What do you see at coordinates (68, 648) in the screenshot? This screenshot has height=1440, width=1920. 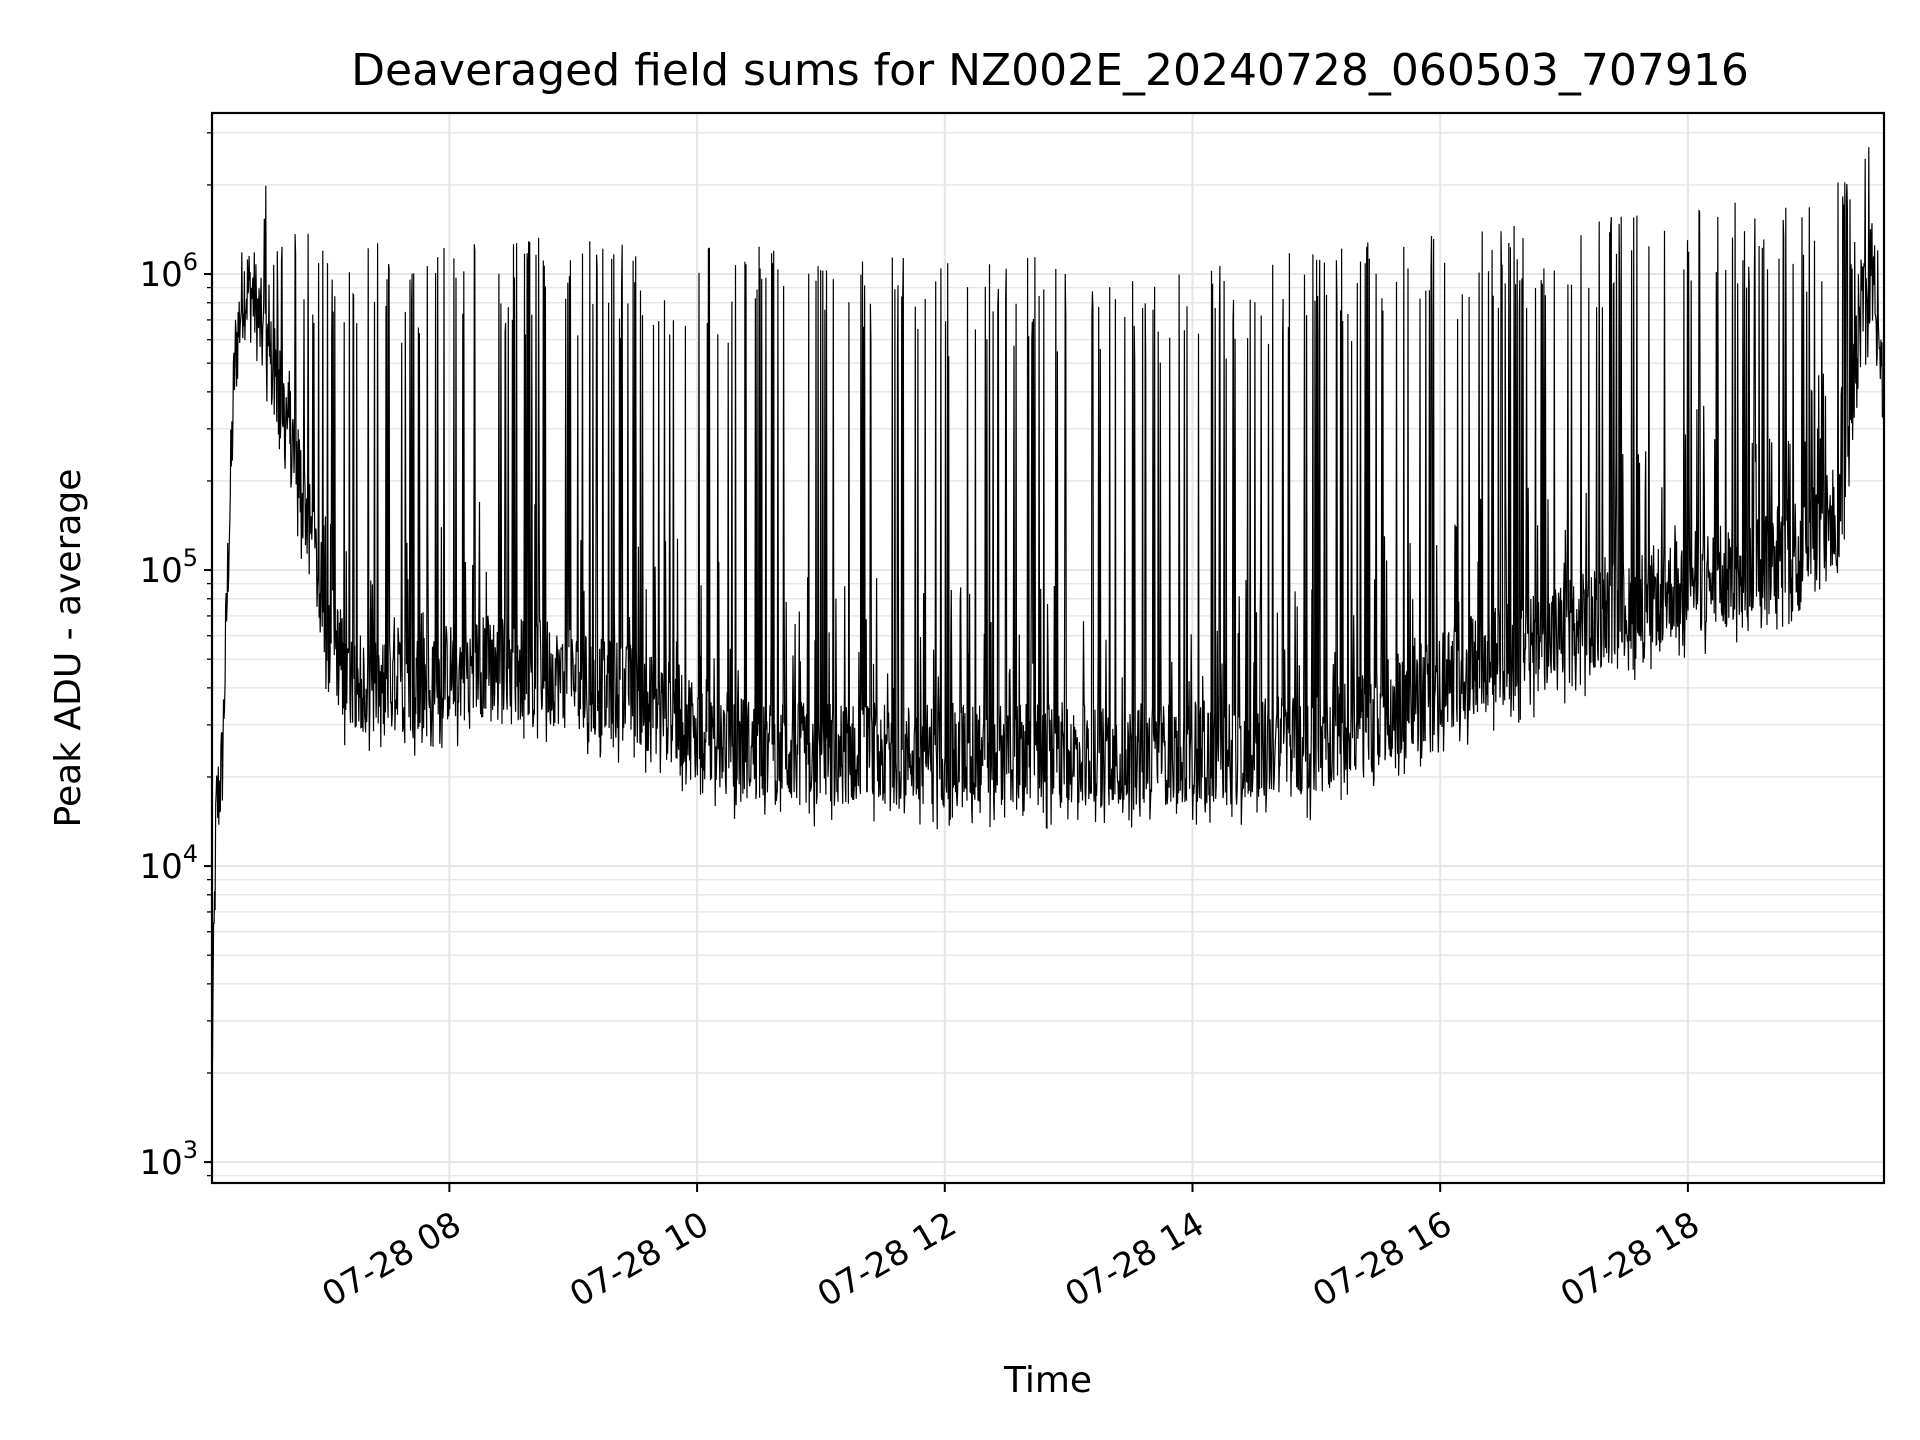 I see `y-axis-label: Peak ADU - average` at bounding box center [68, 648].